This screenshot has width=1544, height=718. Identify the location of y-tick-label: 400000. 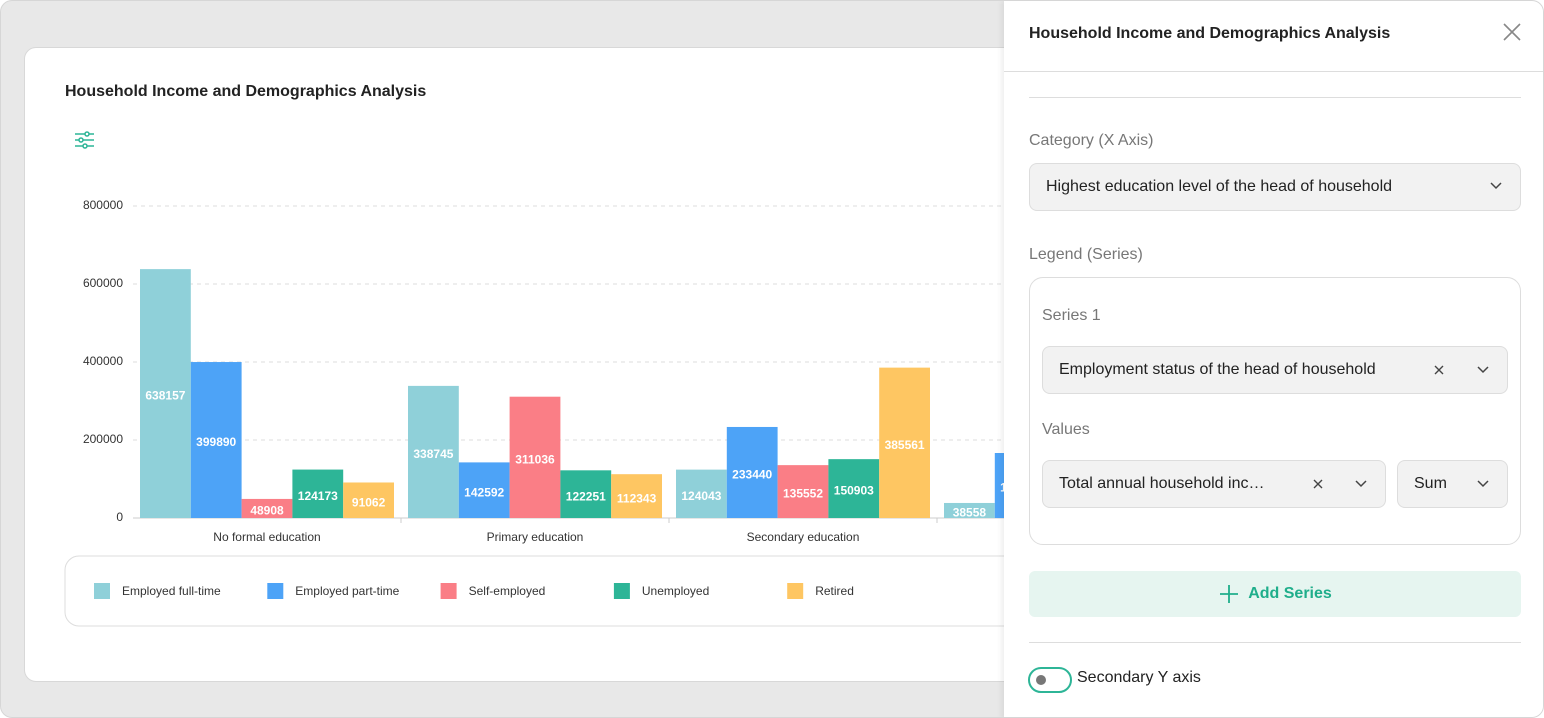
(103, 361).